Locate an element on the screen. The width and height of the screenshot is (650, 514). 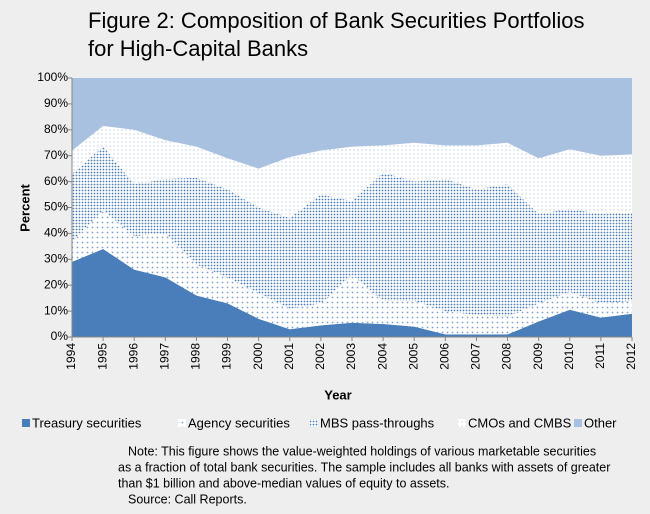
x-tick-label: 2000 is located at coordinates (258, 356).